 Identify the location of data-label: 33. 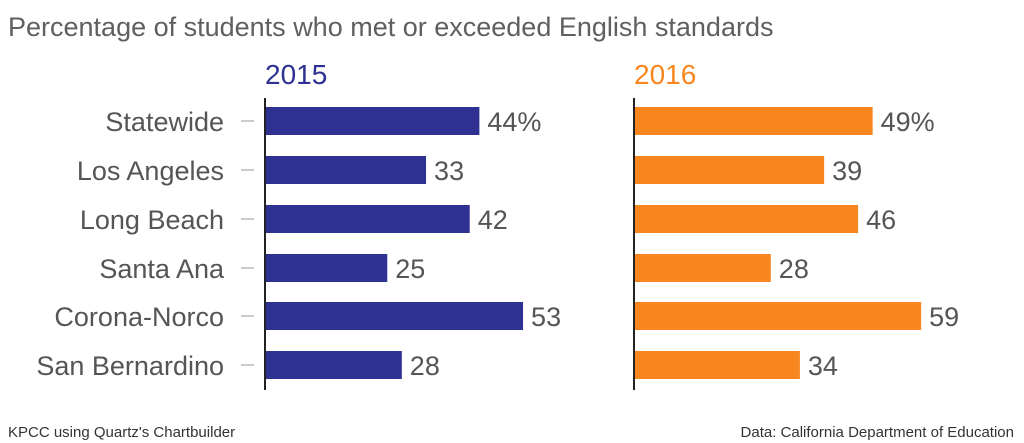
(449, 171).